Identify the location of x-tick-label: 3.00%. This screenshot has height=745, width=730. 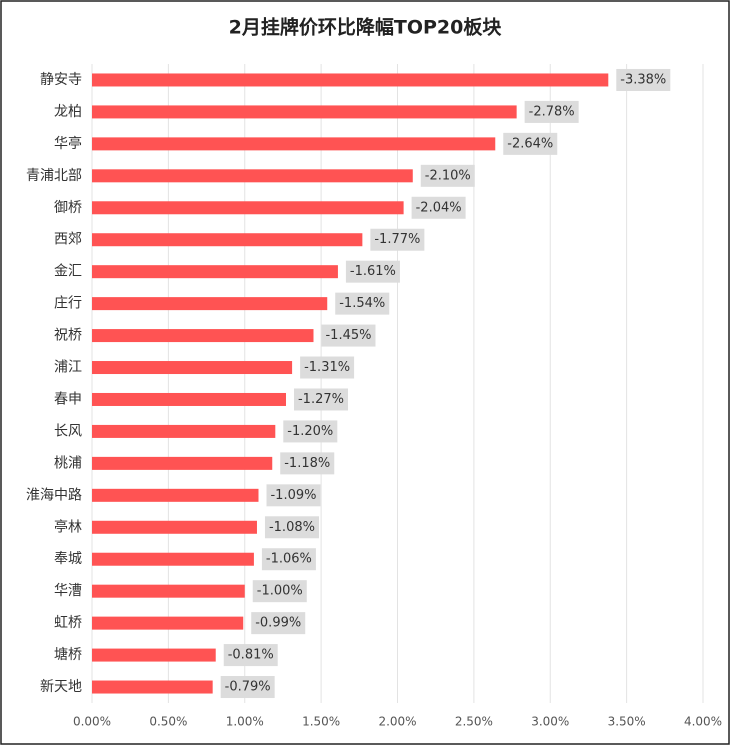
(550, 722).